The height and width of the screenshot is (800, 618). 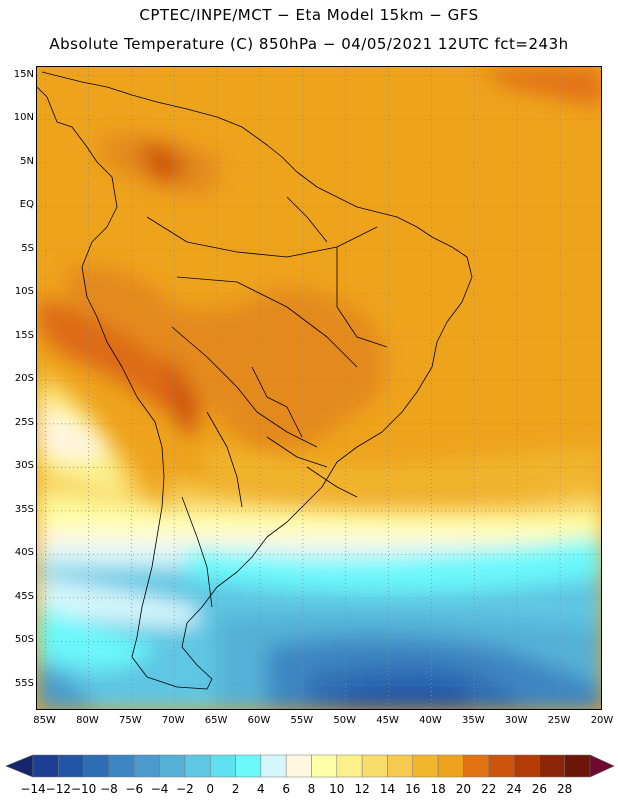 What do you see at coordinates (387, 720) in the screenshot?
I see `longitude-label: 45W` at bounding box center [387, 720].